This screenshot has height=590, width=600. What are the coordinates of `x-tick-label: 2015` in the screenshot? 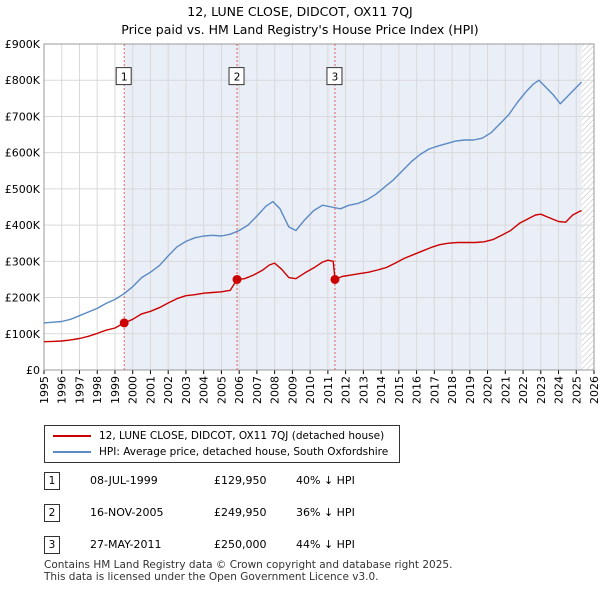 It's located at (399, 390).